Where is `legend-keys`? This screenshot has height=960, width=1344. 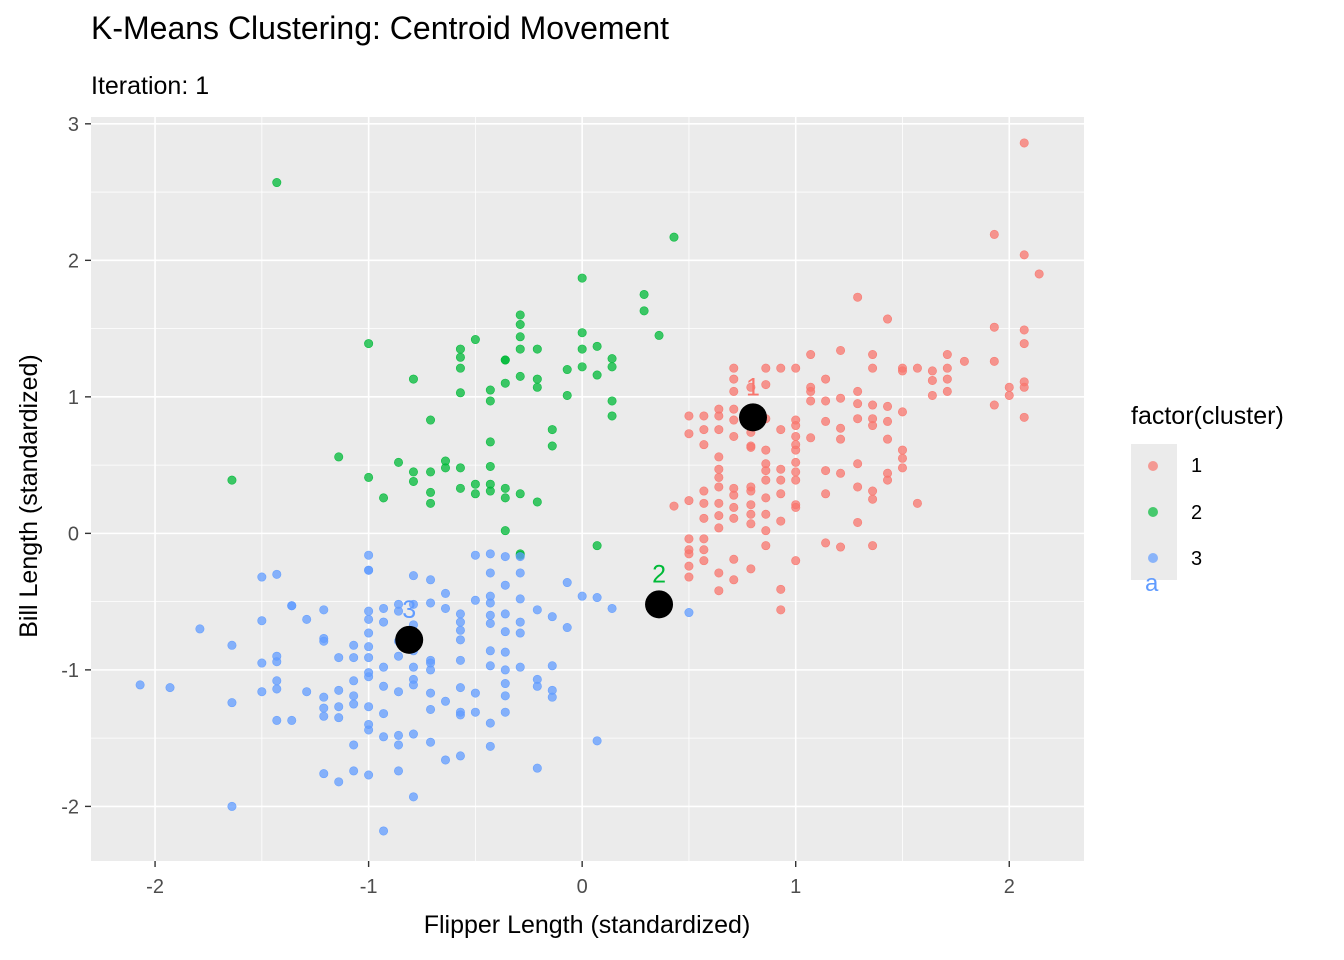 legend-keys is located at coordinates (1154, 512).